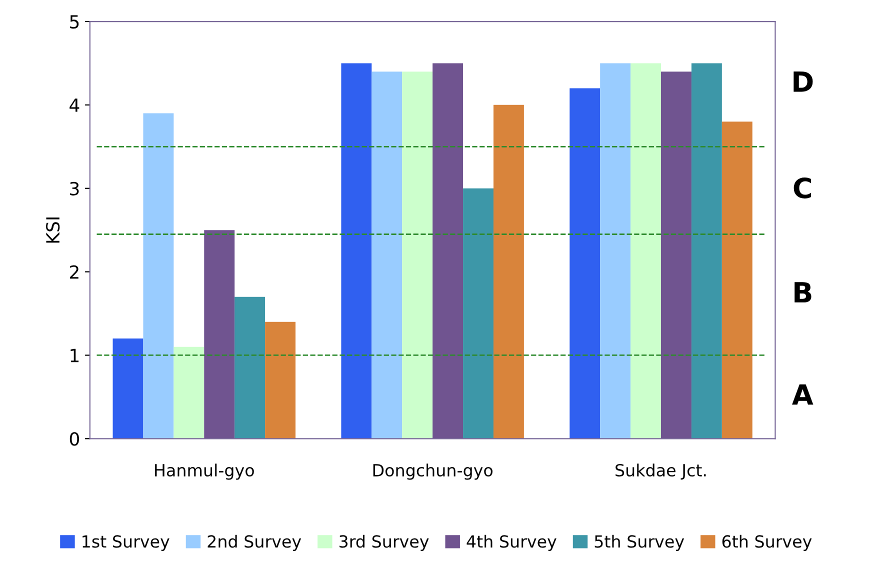 The width and height of the screenshot is (873, 566). Describe the element at coordinates (74, 22) in the screenshot. I see `y-tick-label: 5` at that location.